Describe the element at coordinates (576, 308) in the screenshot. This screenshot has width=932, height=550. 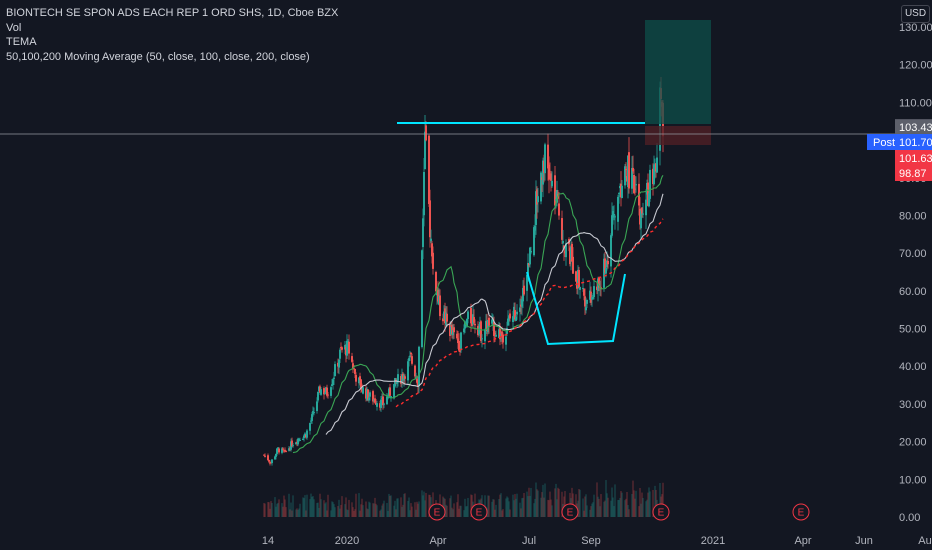
I see `cup-pattern-drawing` at that location.